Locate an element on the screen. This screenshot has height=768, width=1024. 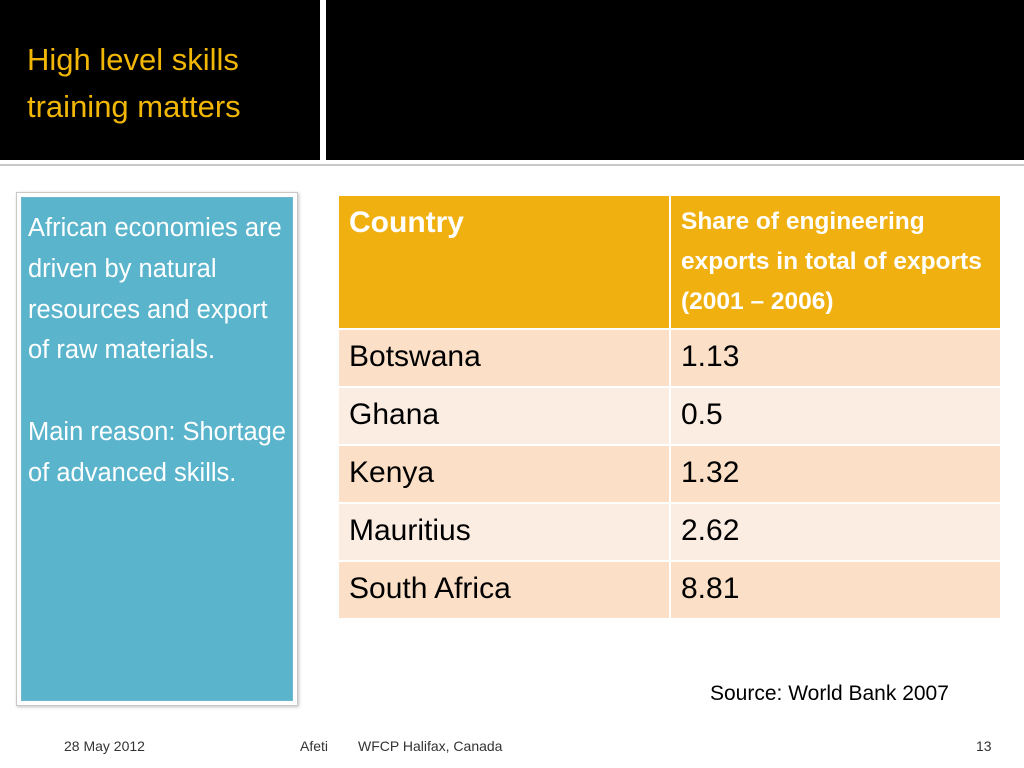
table-row: South Africa 8.81 is located at coordinates (669, 590).